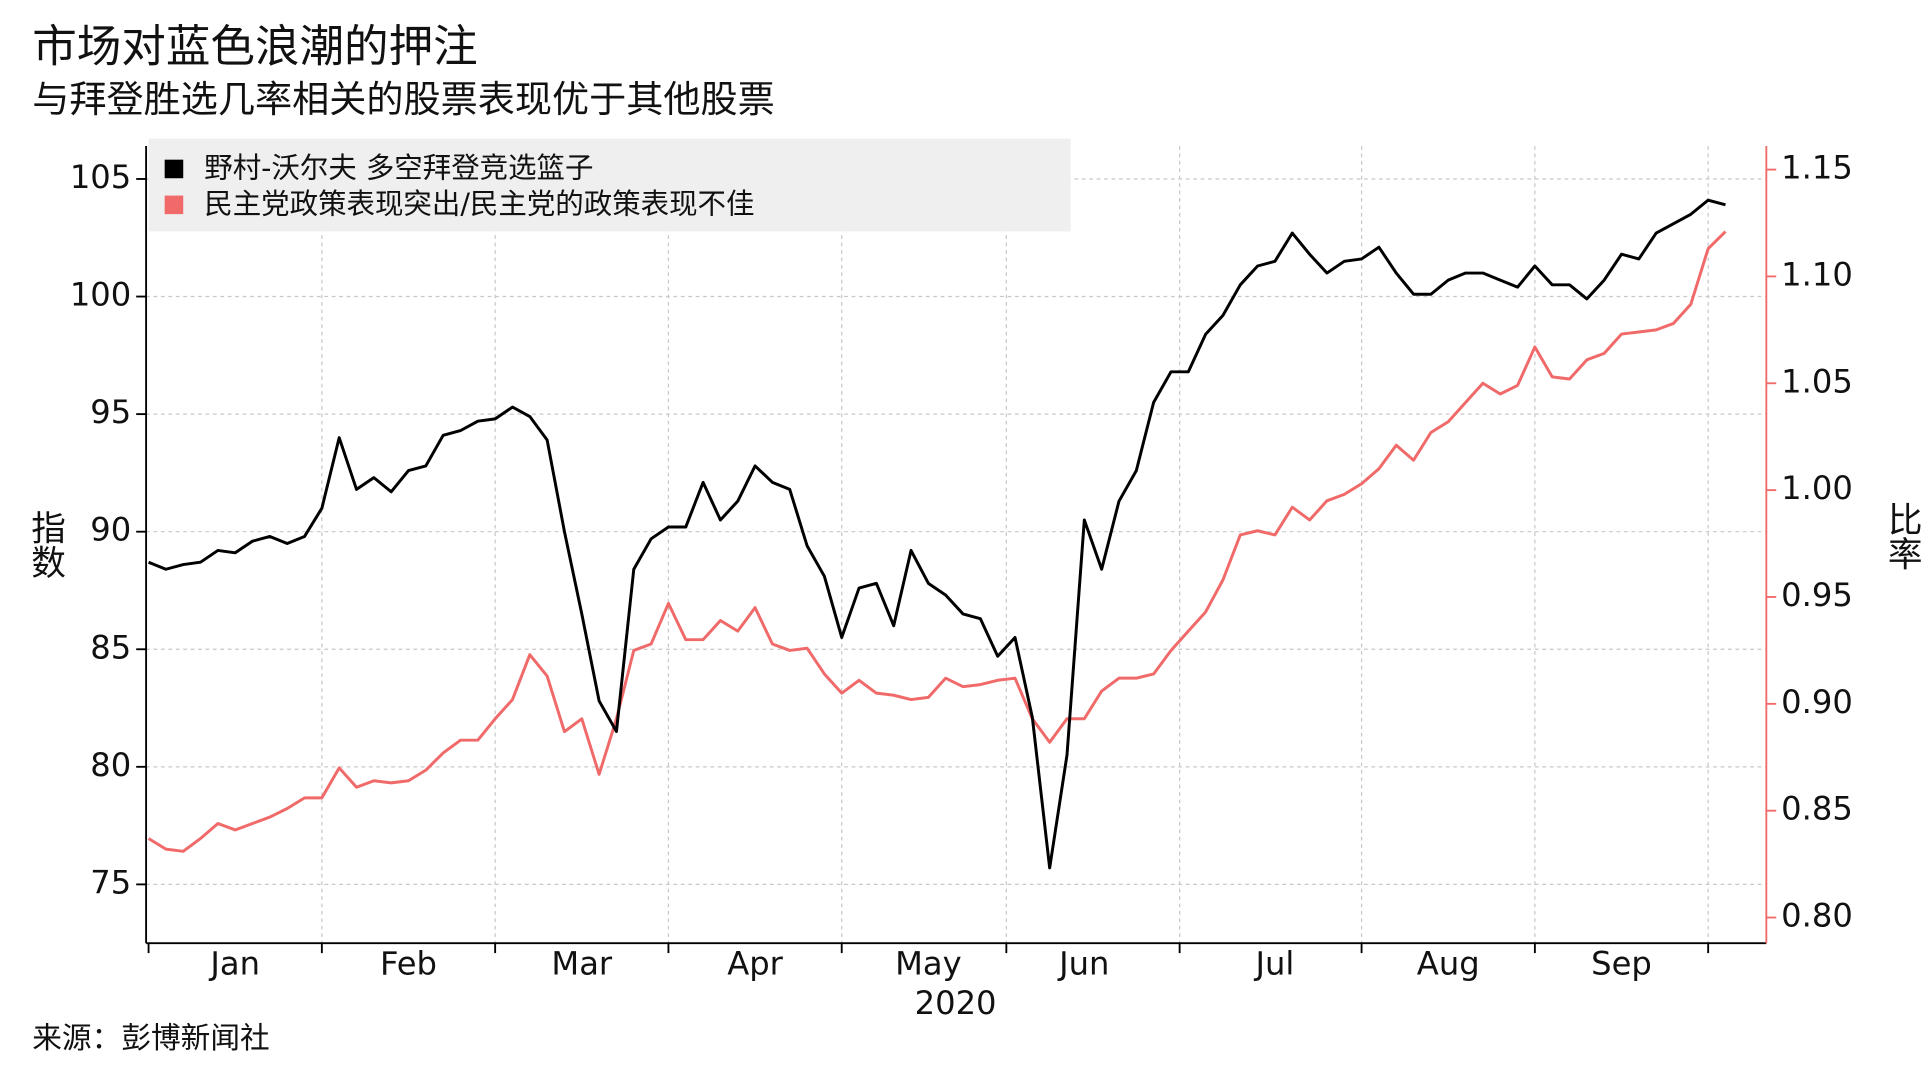 This screenshot has height=1075, width=1931. I want to click on legend-box, so click(609, 185).